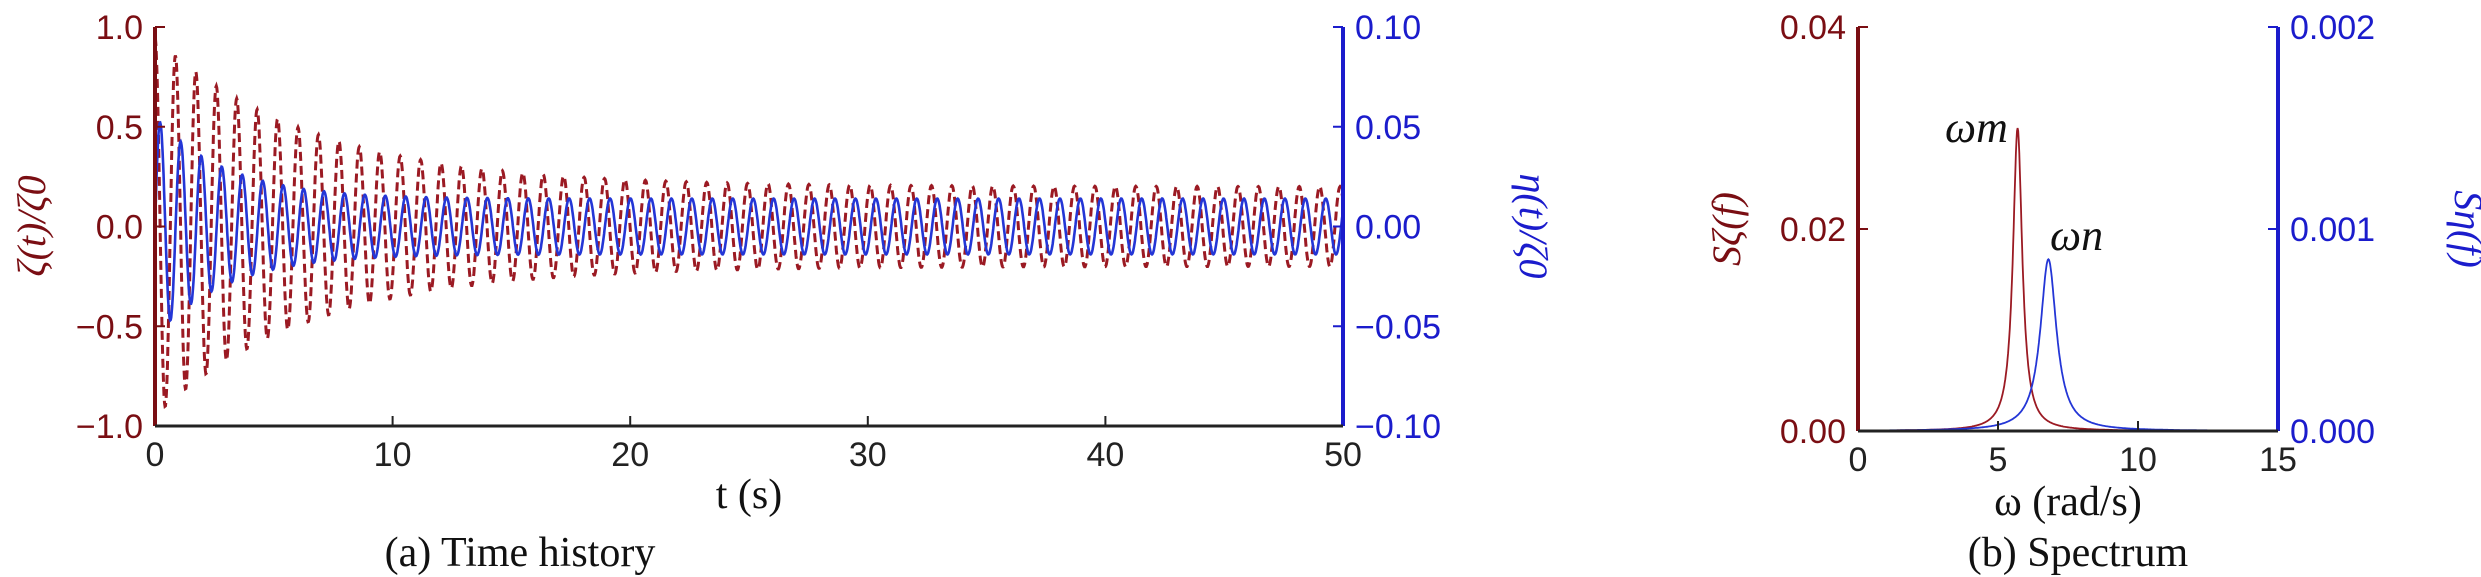 The width and height of the screenshot is (2481, 577). Describe the element at coordinates (1105, 455) in the screenshot. I see `panel-a-x-tick-label: 40` at that location.